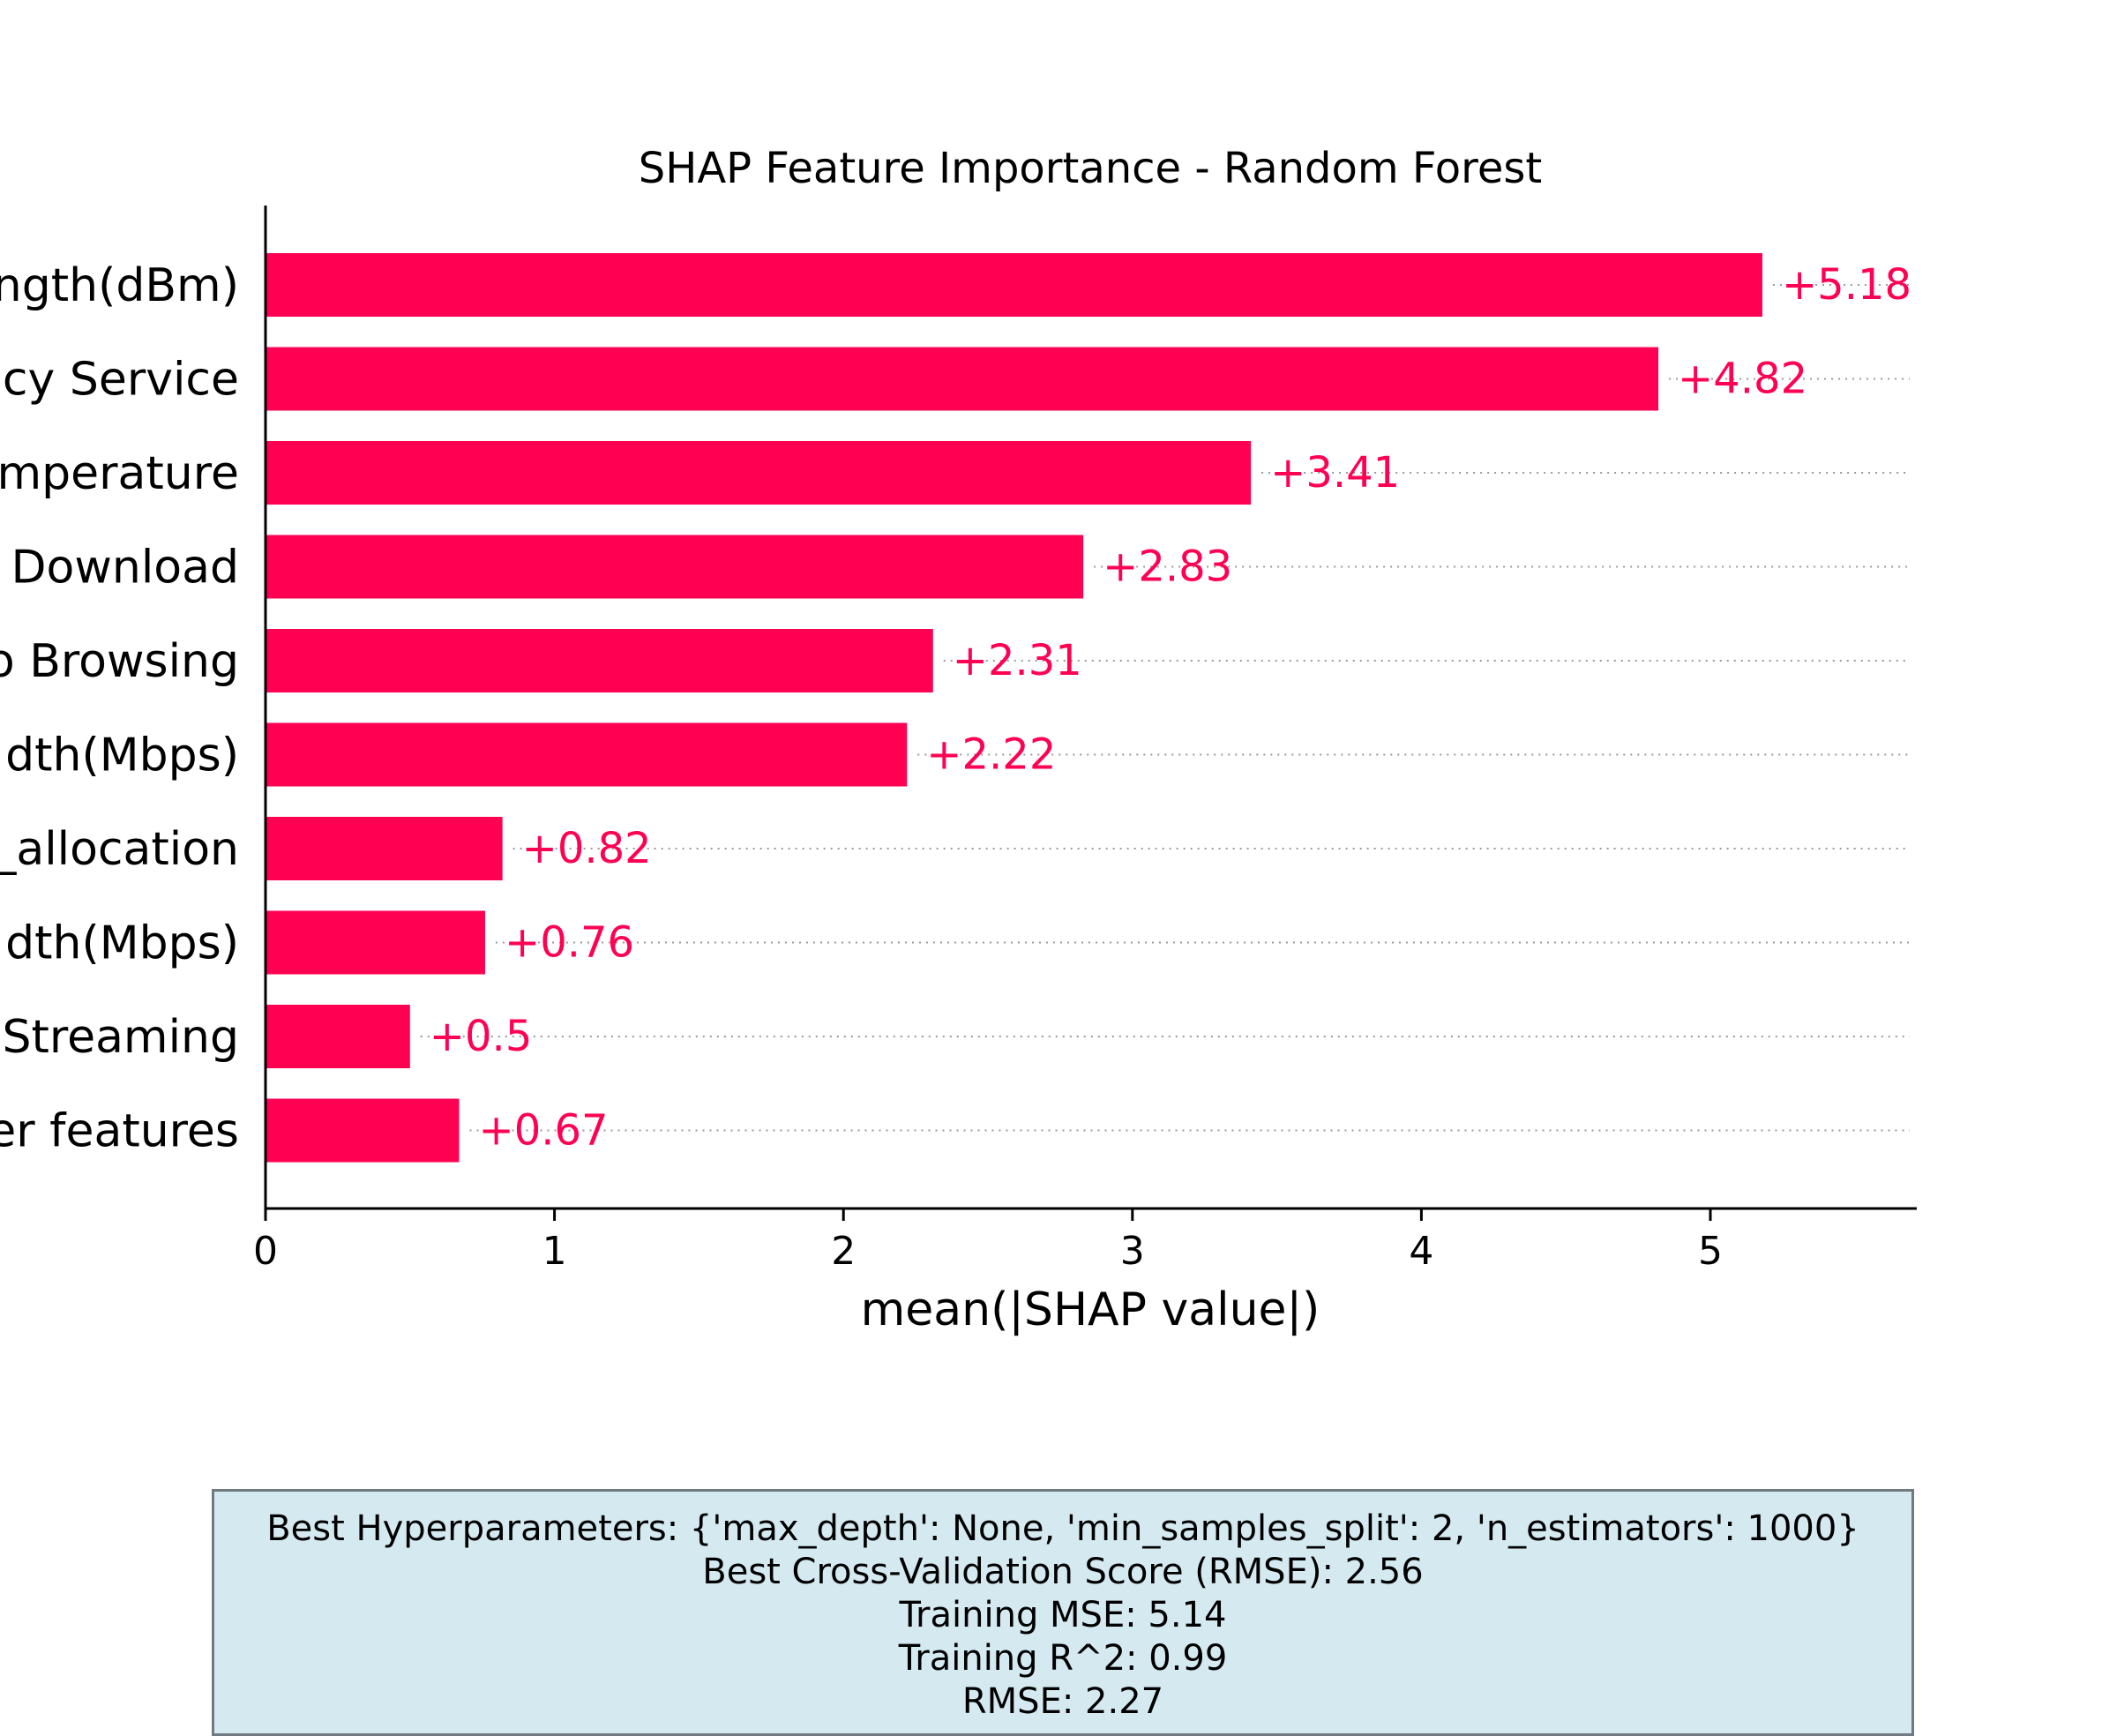 The width and height of the screenshot is (2117, 1736). What do you see at coordinates (1063, 1615) in the screenshot?
I see `summary-training-mse: Training MSE: 5.14` at bounding box center [1063, 1615].